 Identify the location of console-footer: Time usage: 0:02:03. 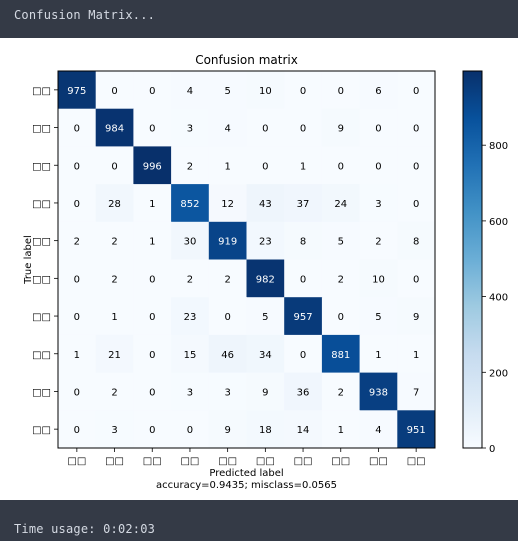
(85, 529).